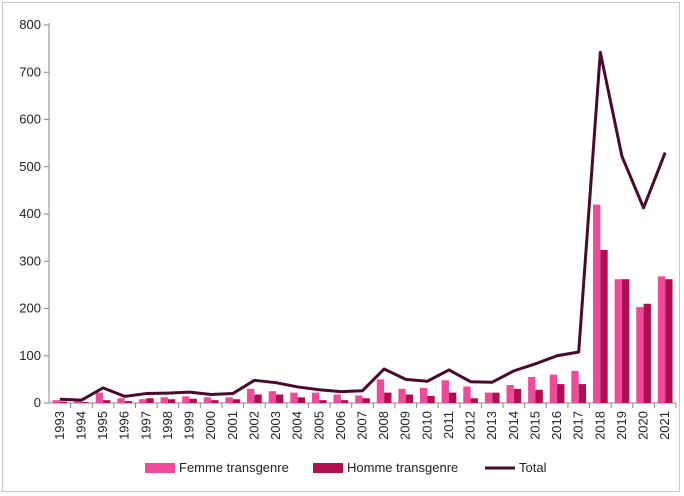  Describe the element at coordinates (37, 402) in the screenshot. I see `y-tick-label: 0` at that location.